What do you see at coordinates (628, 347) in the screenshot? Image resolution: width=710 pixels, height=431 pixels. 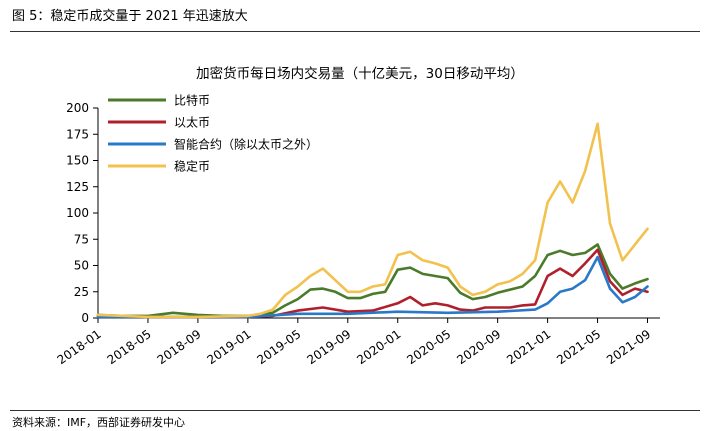 I see `x-tick-label: 2021-09` at bounding box center [628, 347].